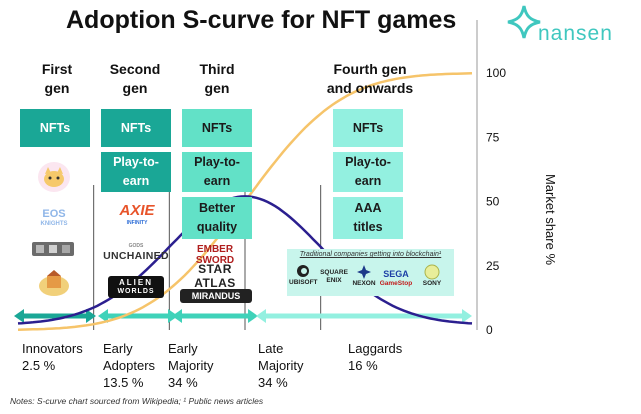 The height and width of the screenshot is (414, 641). I want to click on page-title: Adoption S-curve for NFT games, so click(261, 20).